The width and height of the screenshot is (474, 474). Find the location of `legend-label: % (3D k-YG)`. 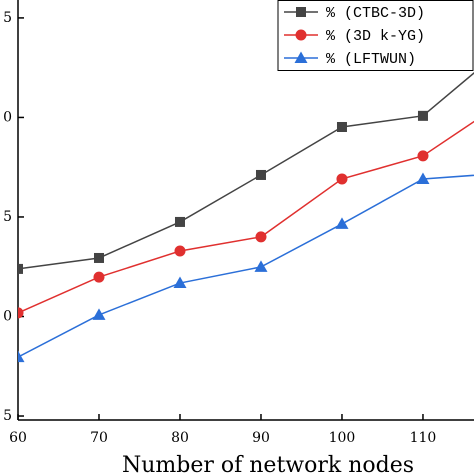

legend-label: % (3D k-YG) is located at coordinates (375, 36).